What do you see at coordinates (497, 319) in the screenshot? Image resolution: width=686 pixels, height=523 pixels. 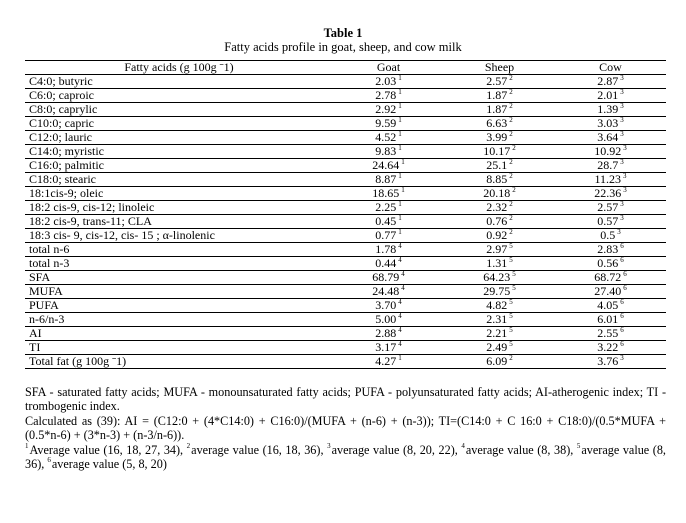 I see `sheep-number: 2.31` at bounding box center [497, 319].